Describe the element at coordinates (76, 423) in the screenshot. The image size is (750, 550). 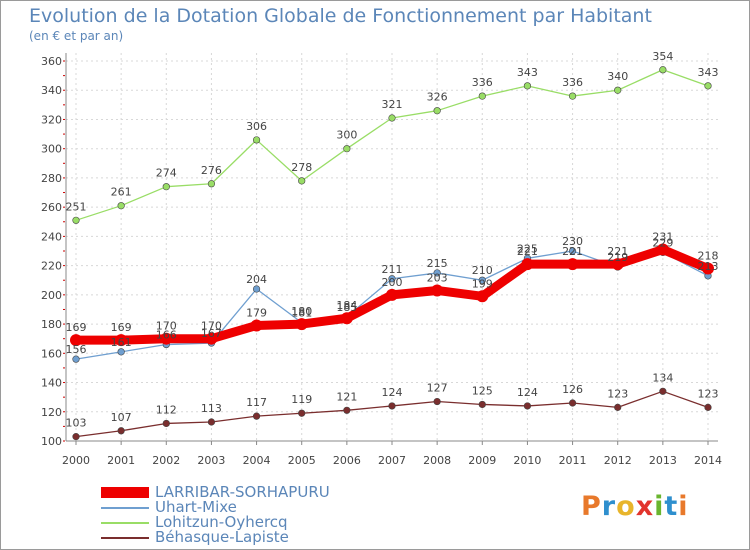
I see `data-label: 103` at that location.